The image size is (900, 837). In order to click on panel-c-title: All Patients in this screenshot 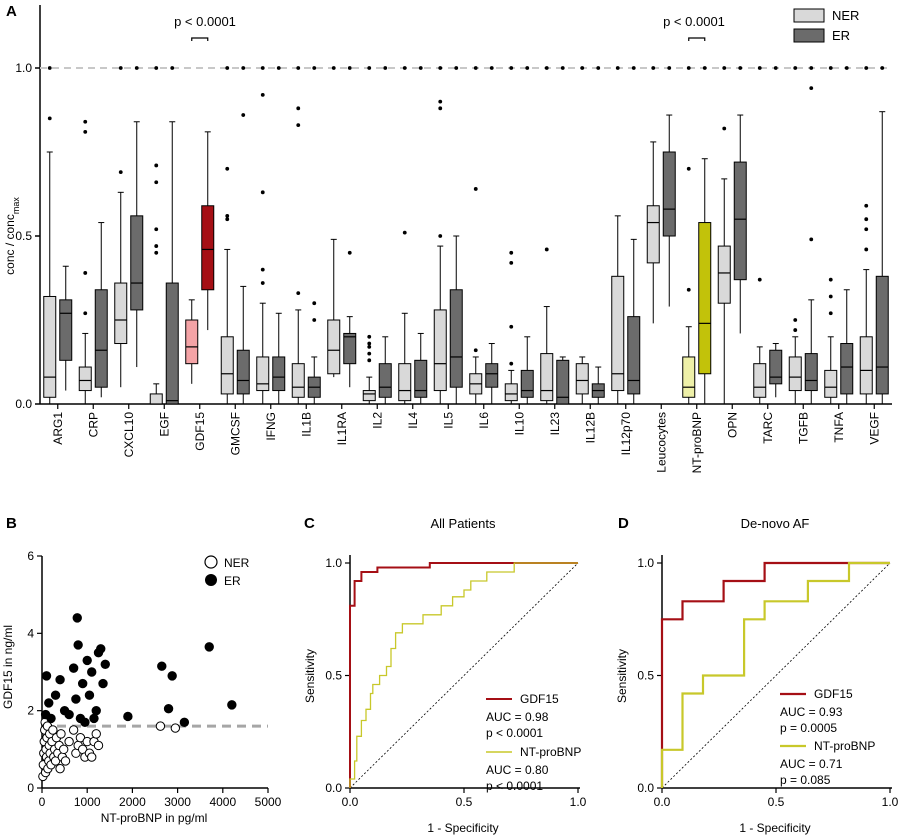, I will do `click(463, 523)`.